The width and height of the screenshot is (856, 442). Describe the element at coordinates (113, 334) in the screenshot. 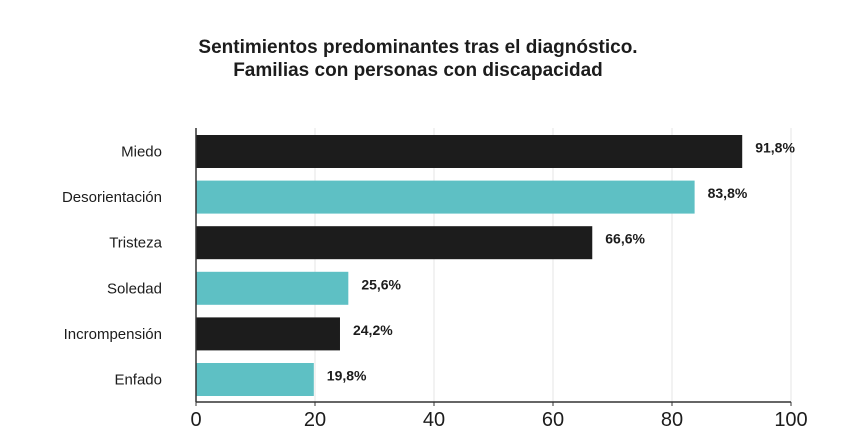

I see `category-label-4: Incrompensión` at that location.